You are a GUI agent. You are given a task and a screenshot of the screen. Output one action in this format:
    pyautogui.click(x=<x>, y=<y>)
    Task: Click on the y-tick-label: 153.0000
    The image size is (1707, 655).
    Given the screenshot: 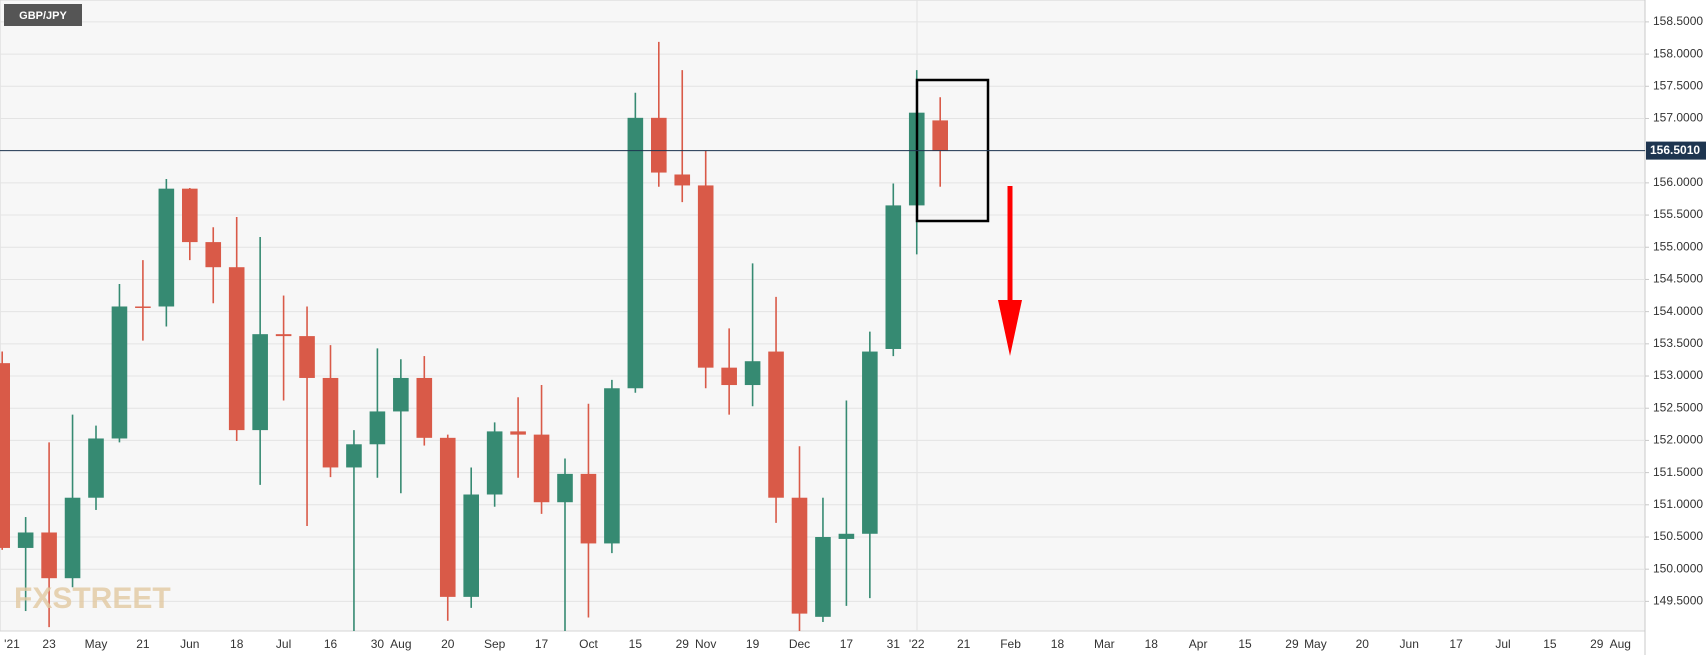 What is the action you would take?
    pyautogui.click(x=1678, y=375)
    